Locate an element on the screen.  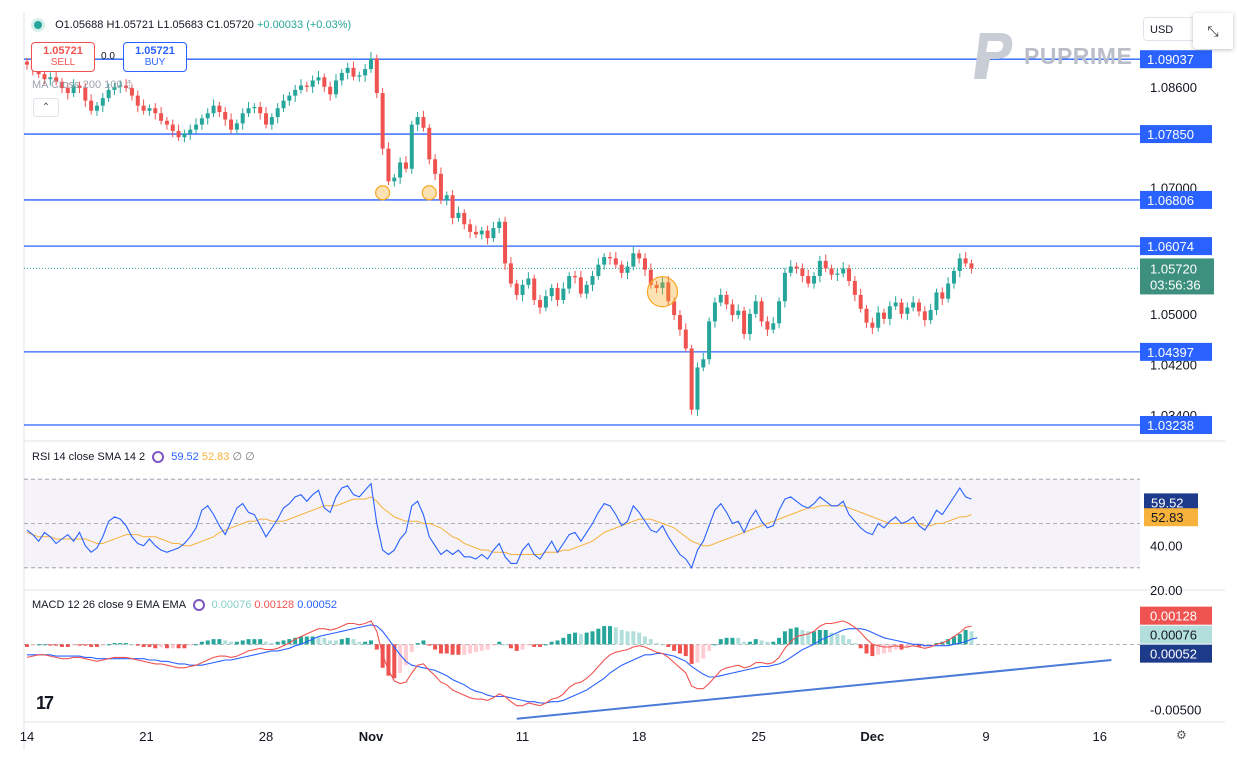
ohlc-low: L1.05683 is located at coordinates (180, 25).